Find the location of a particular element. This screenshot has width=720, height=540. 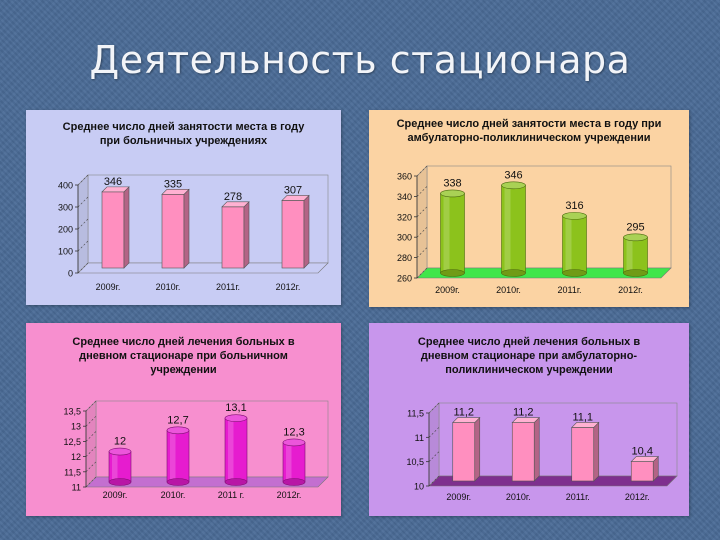

y-tick-label: 10,5 is located at coordinates (415, 462).